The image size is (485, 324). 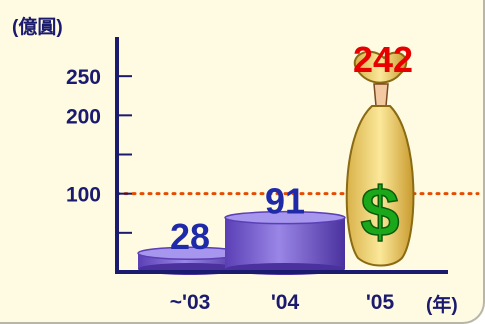 I want to click on data-label: 91, so click(x=285, y=201).